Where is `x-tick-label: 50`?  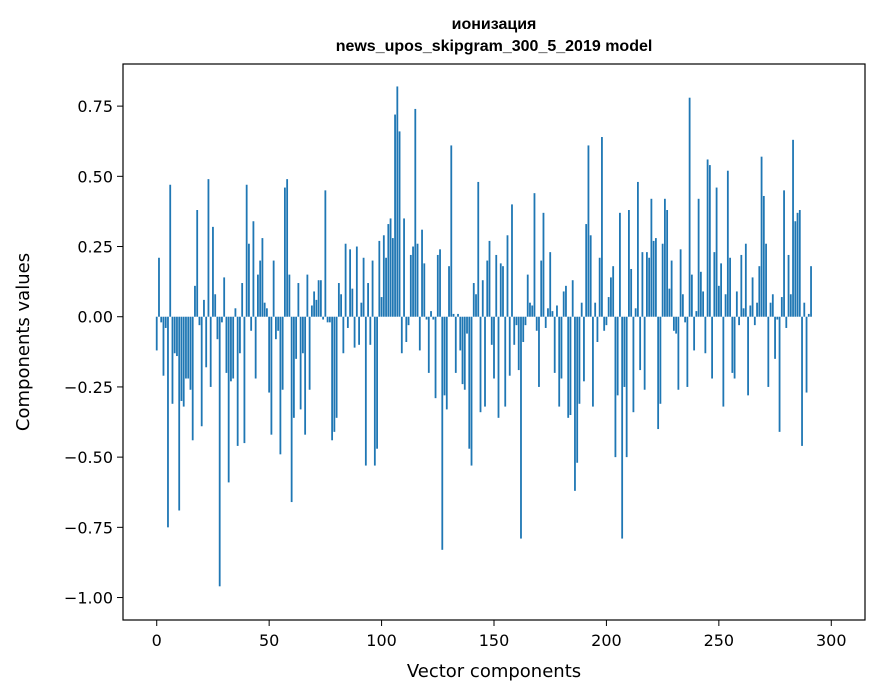 x-tick-label: 50 is located at coordinates (269, 640).